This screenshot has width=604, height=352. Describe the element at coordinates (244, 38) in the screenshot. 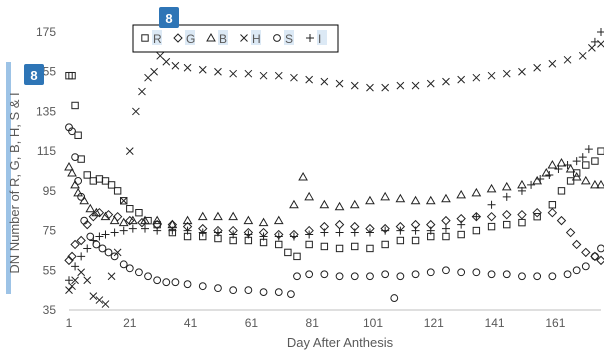

I see `legend-marker-h` at that location.